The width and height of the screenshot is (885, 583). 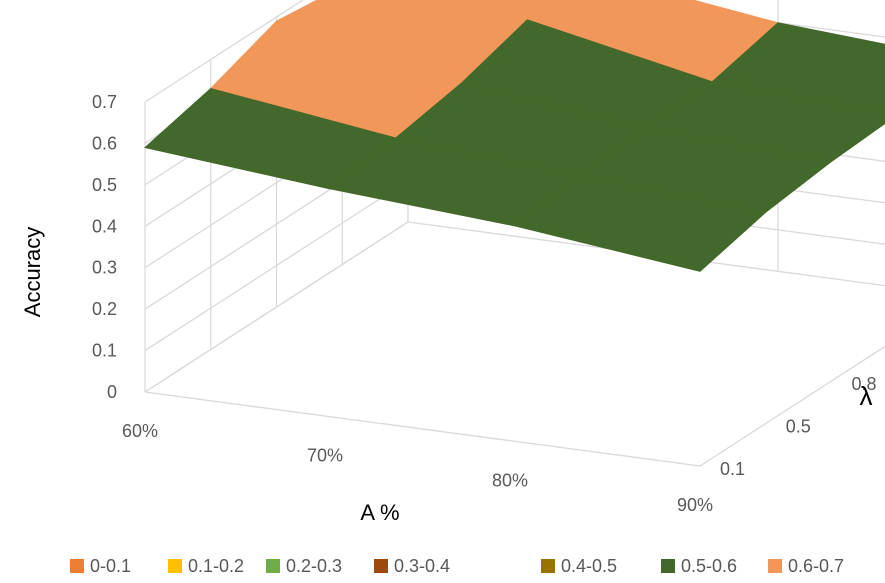 What do you see at coordinates (314, 566) in the screenshot?
I see `legend-label: 0.2-0.3` at bounding box center [314, 566].